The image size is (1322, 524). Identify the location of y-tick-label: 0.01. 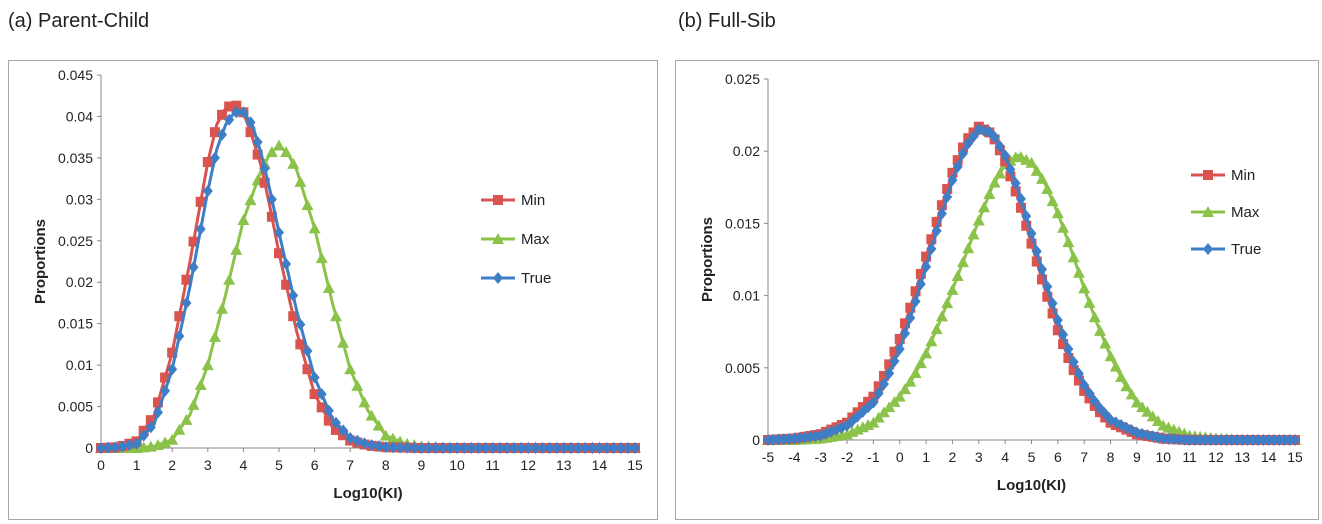
(746, 296).